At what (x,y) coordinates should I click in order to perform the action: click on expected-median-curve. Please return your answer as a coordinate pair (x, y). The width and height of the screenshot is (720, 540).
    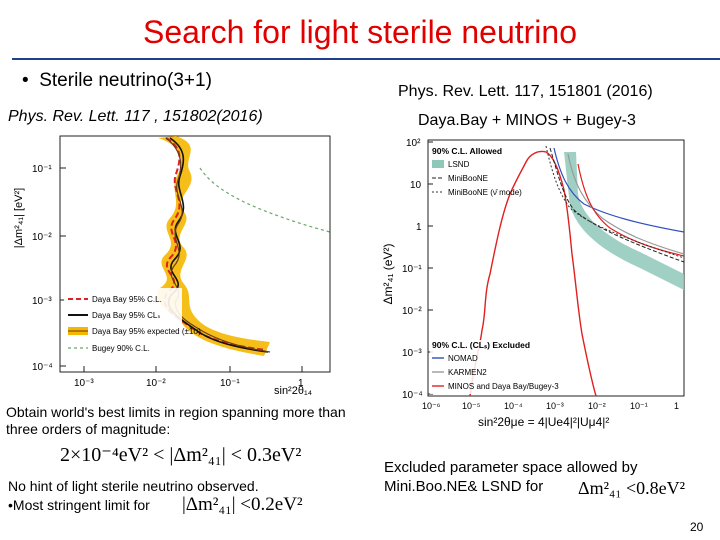
    Looking at the image, I should click on (218, 245).